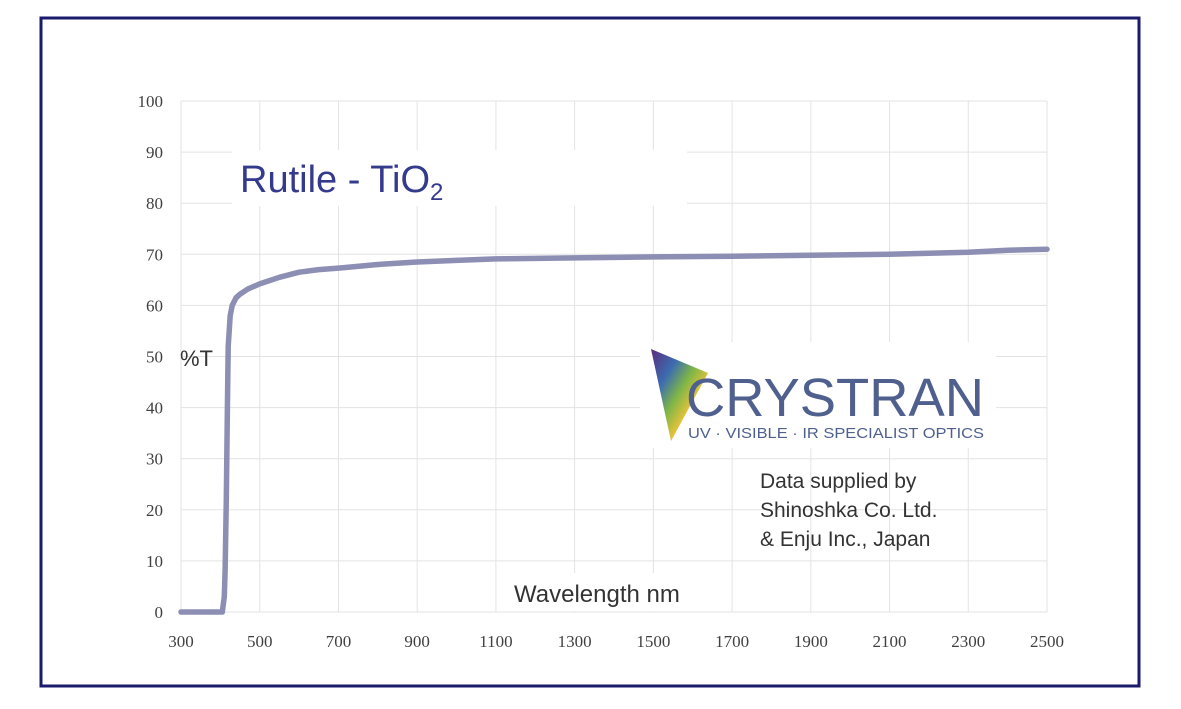  I want to click on logo-background, so click(818, 395).